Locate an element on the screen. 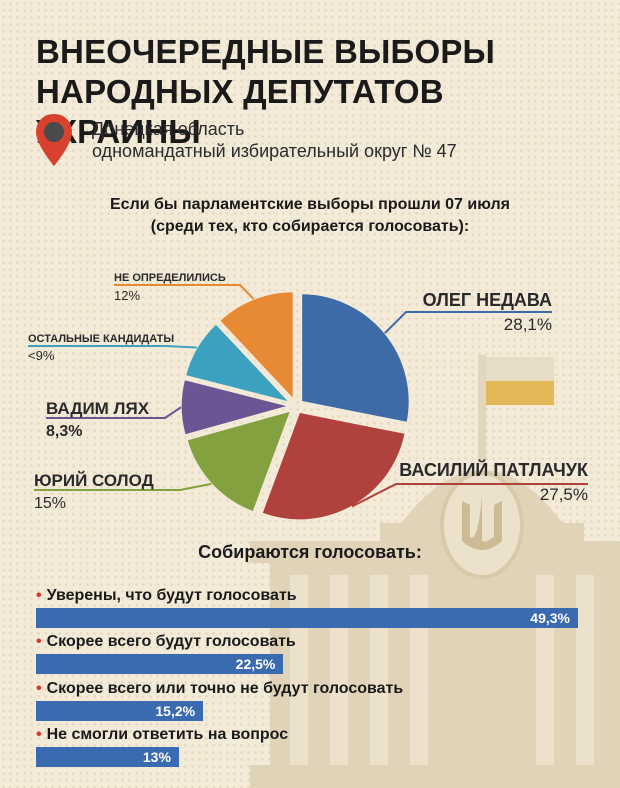  title-line-1: ВНЕОЧЕРЕДНЫЕ ВЫБОРЫ is located at coordinates (266, 51).